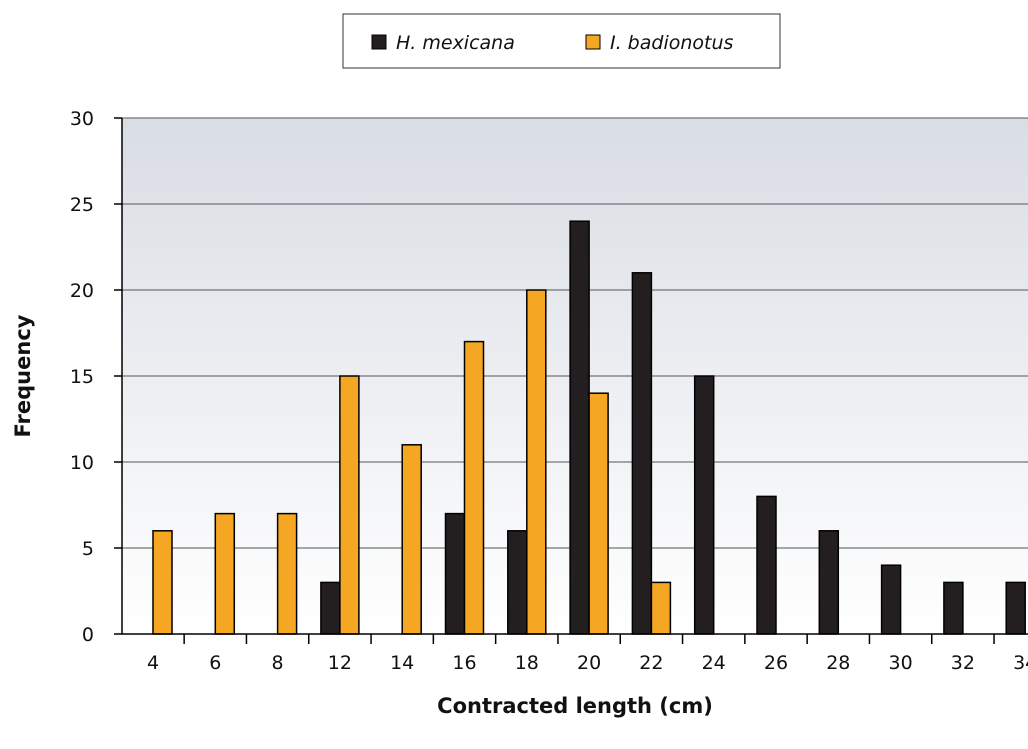 This screenshot has height=749, width=1028. I want to click on y-tick-labels: 0 5 10 15 20 25 30, so click(82, 377).